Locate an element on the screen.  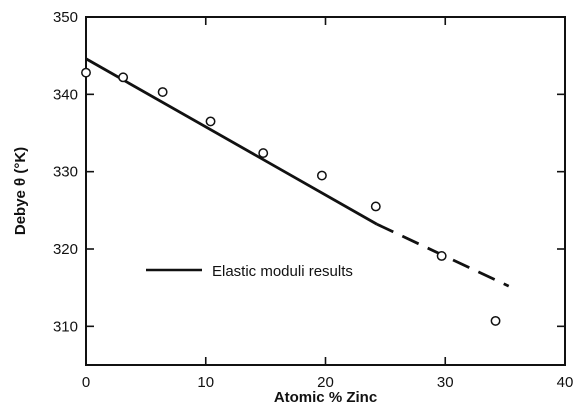
y-axis-label: Debye θ (°K) is located at coordinates (20, 191).